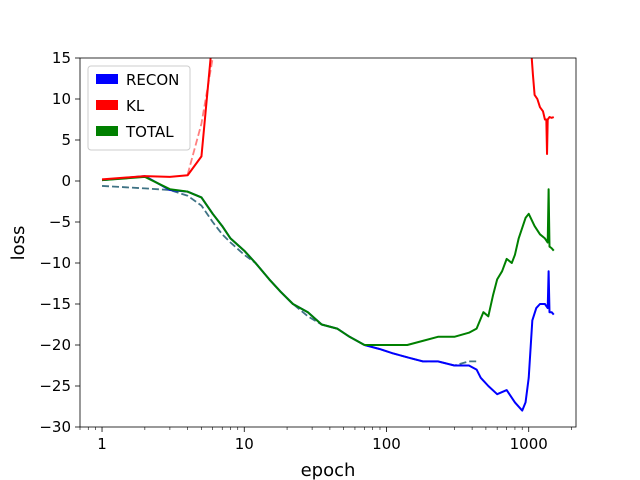 This screenshot has height=480, width=640. Describe the element at coordinates (386, 444) in the screenshot. I see `x-tick-label: 100` at that location.